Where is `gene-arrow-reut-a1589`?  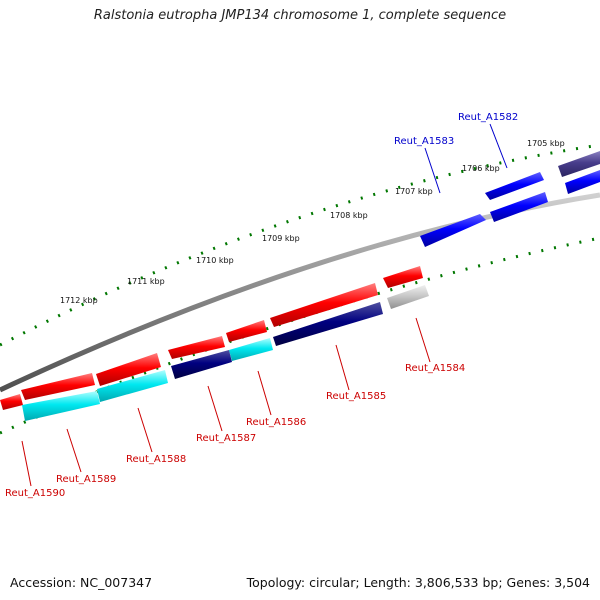 gene-arrow-reut-a1589 is located at coordinates (58, 386).